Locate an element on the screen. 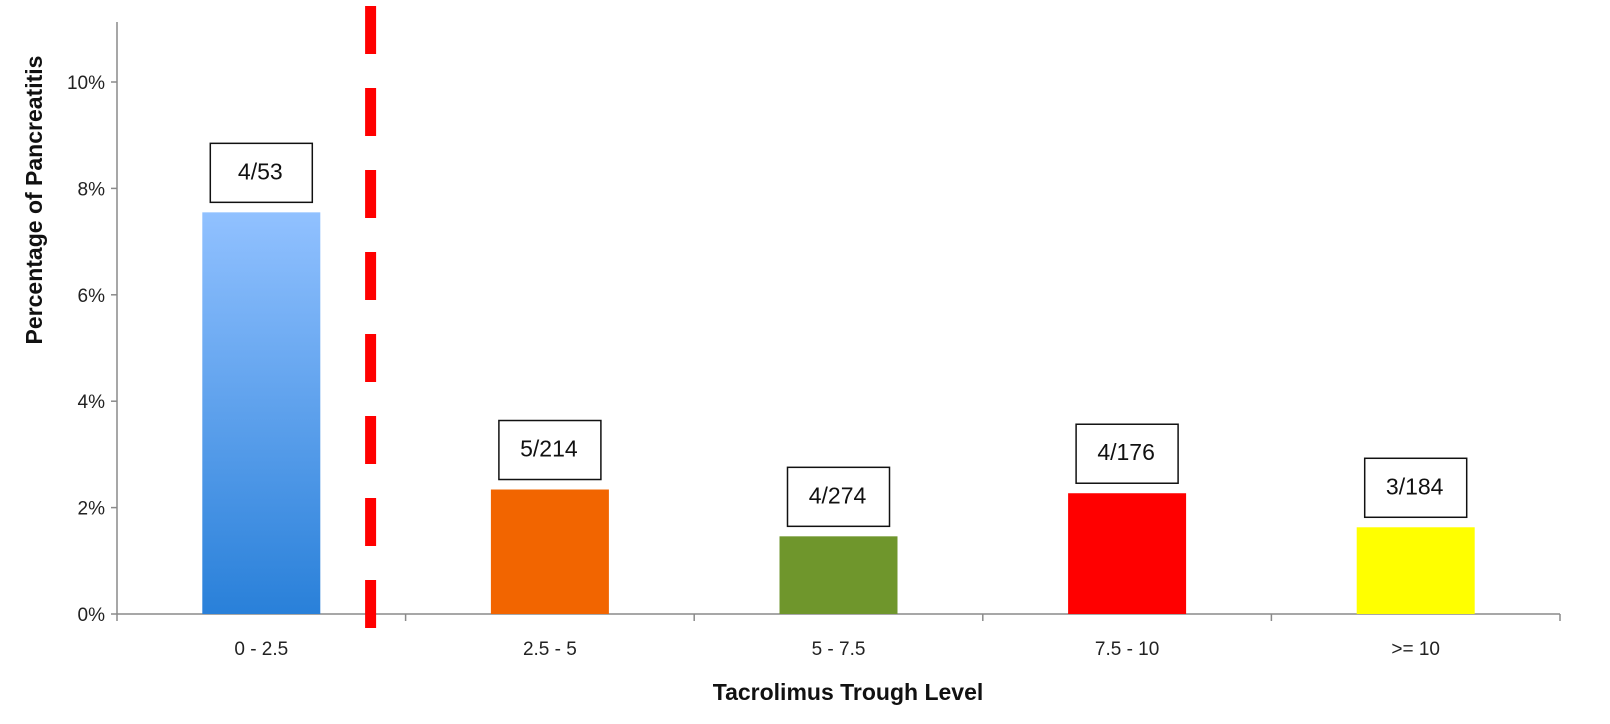 This screenshot has height=724, width=1610. data-label: 4/274 is located at coordinates (838, 495).